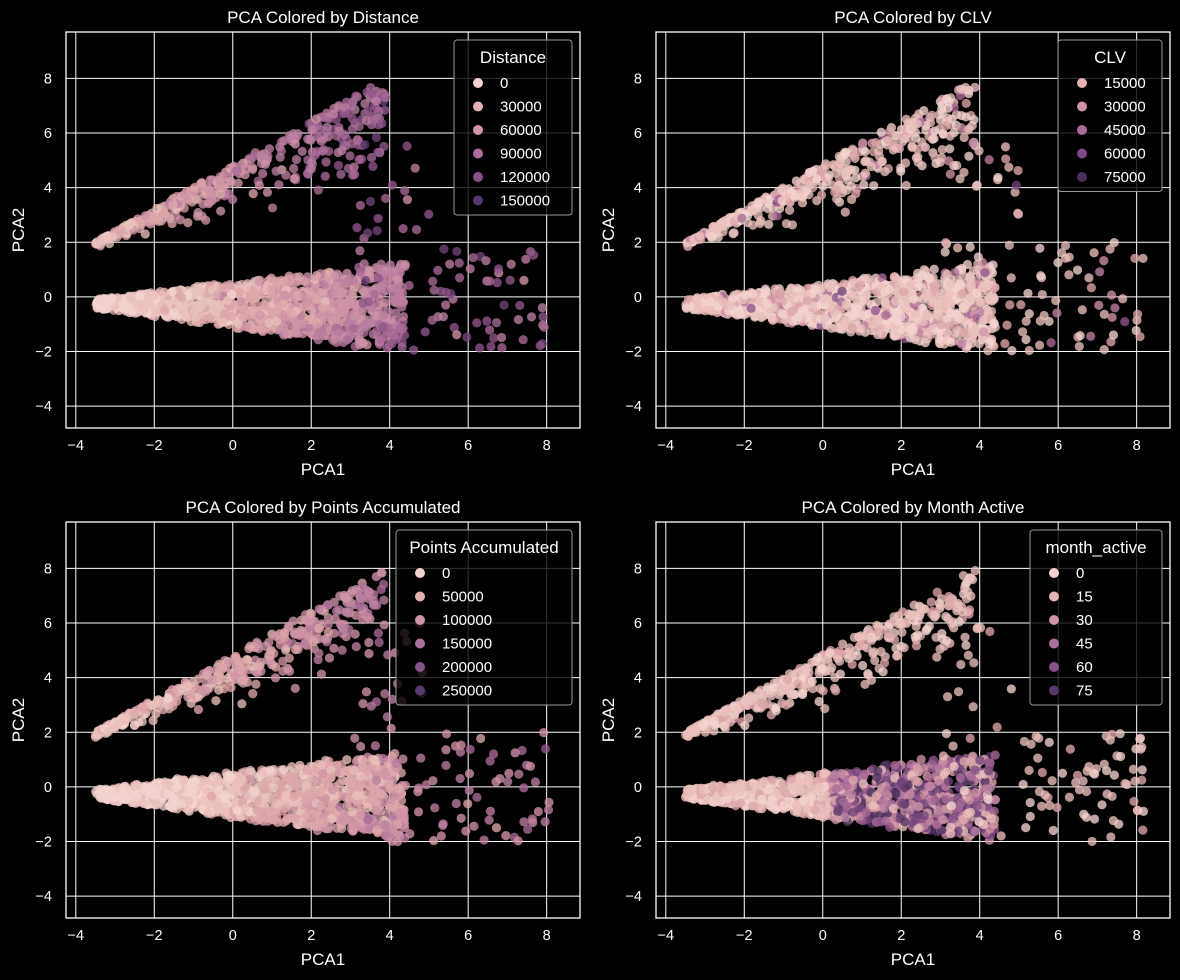 The image size is (1180, 980). I want to click on y-tick-label: −2, so click(43, 843).